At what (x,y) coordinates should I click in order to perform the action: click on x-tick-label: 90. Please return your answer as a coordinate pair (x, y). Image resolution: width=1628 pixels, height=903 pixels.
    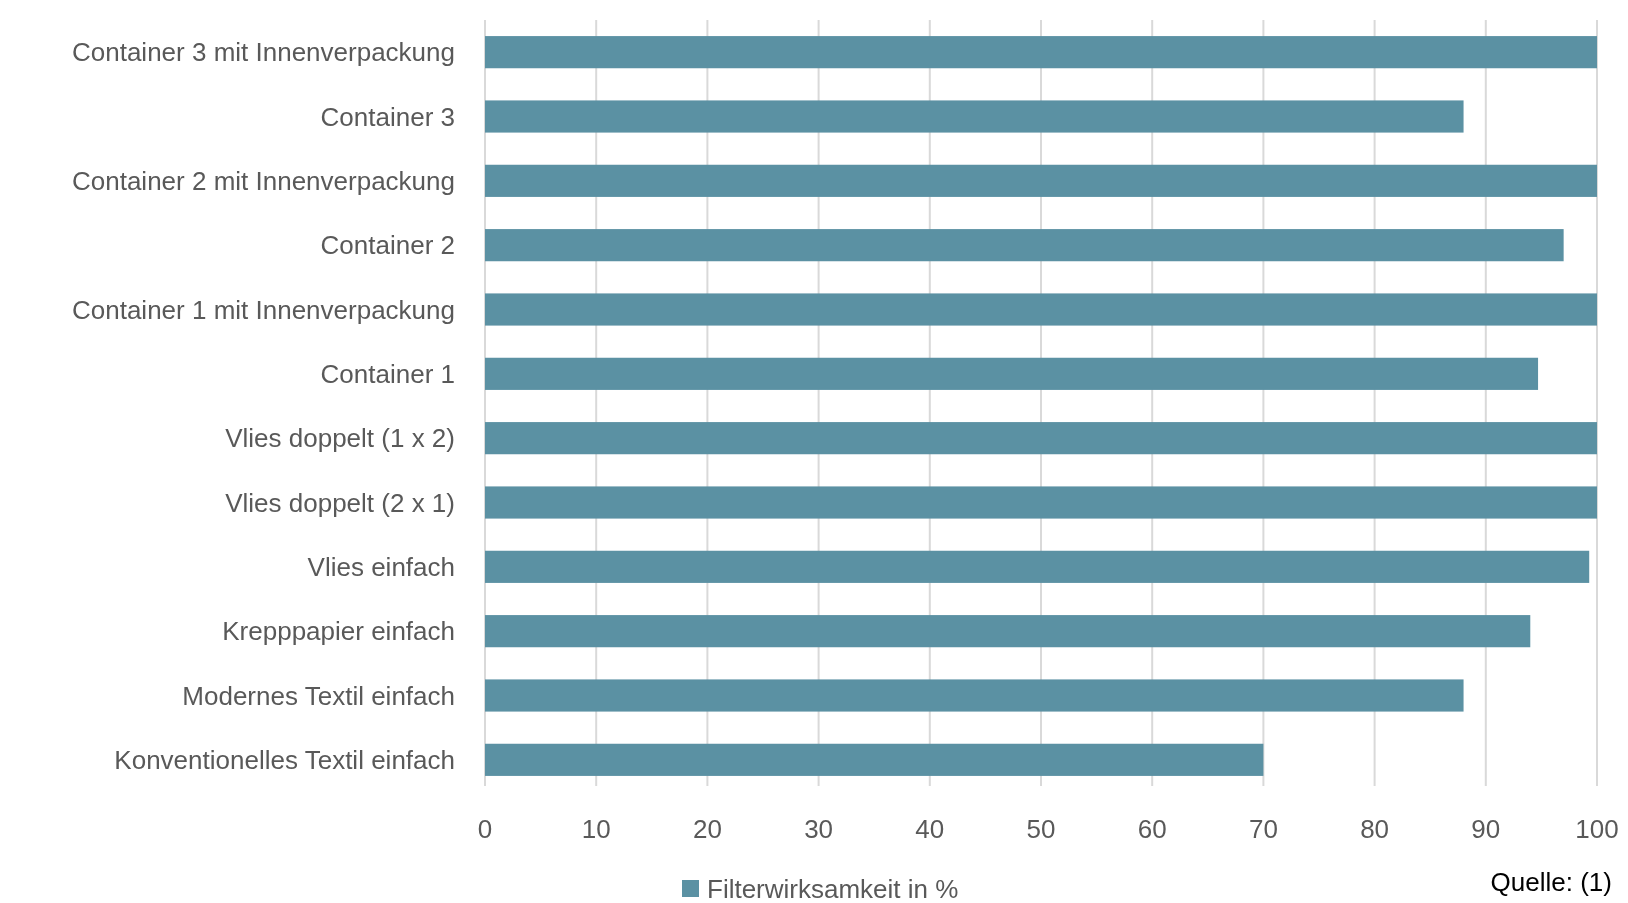
    Looking at the image, I should click on (1486, 829).